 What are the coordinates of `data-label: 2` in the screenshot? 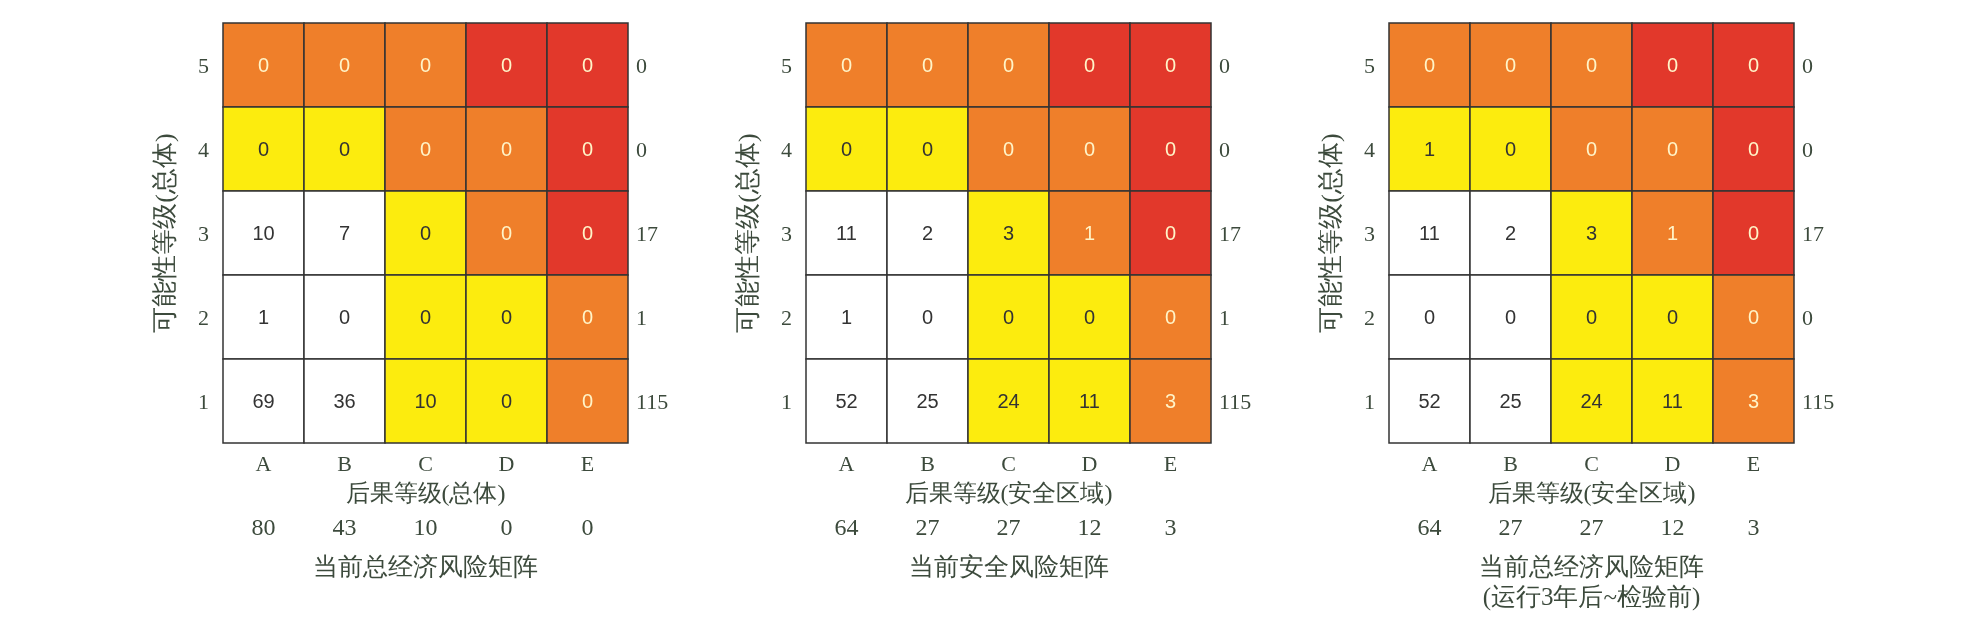 It's located at (1510, 233).